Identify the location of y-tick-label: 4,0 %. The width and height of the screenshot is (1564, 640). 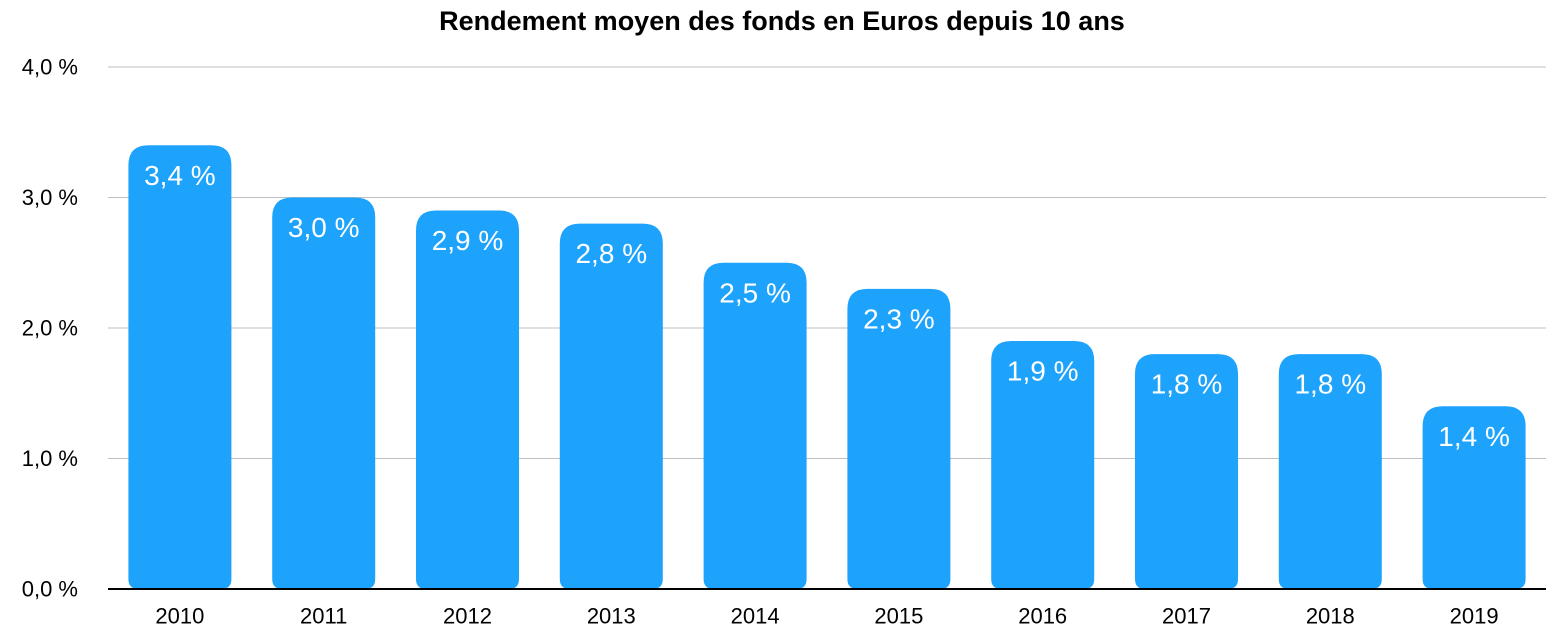
(50, 67).